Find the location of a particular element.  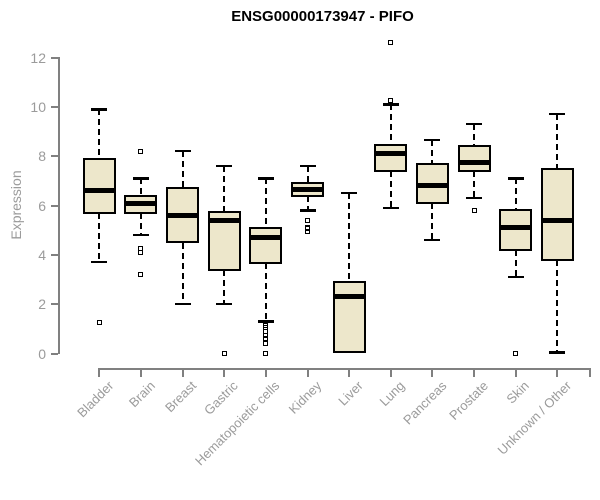

lower-cap-bladder is located at coordinates (99, 262).